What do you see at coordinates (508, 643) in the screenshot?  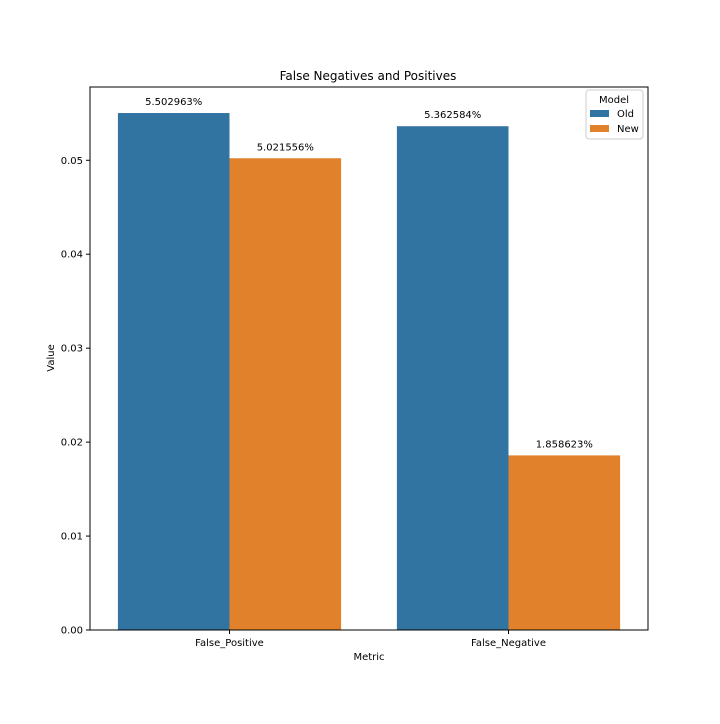 I see `x-tick-label: False_Negative` at bounding box center [508, 643].